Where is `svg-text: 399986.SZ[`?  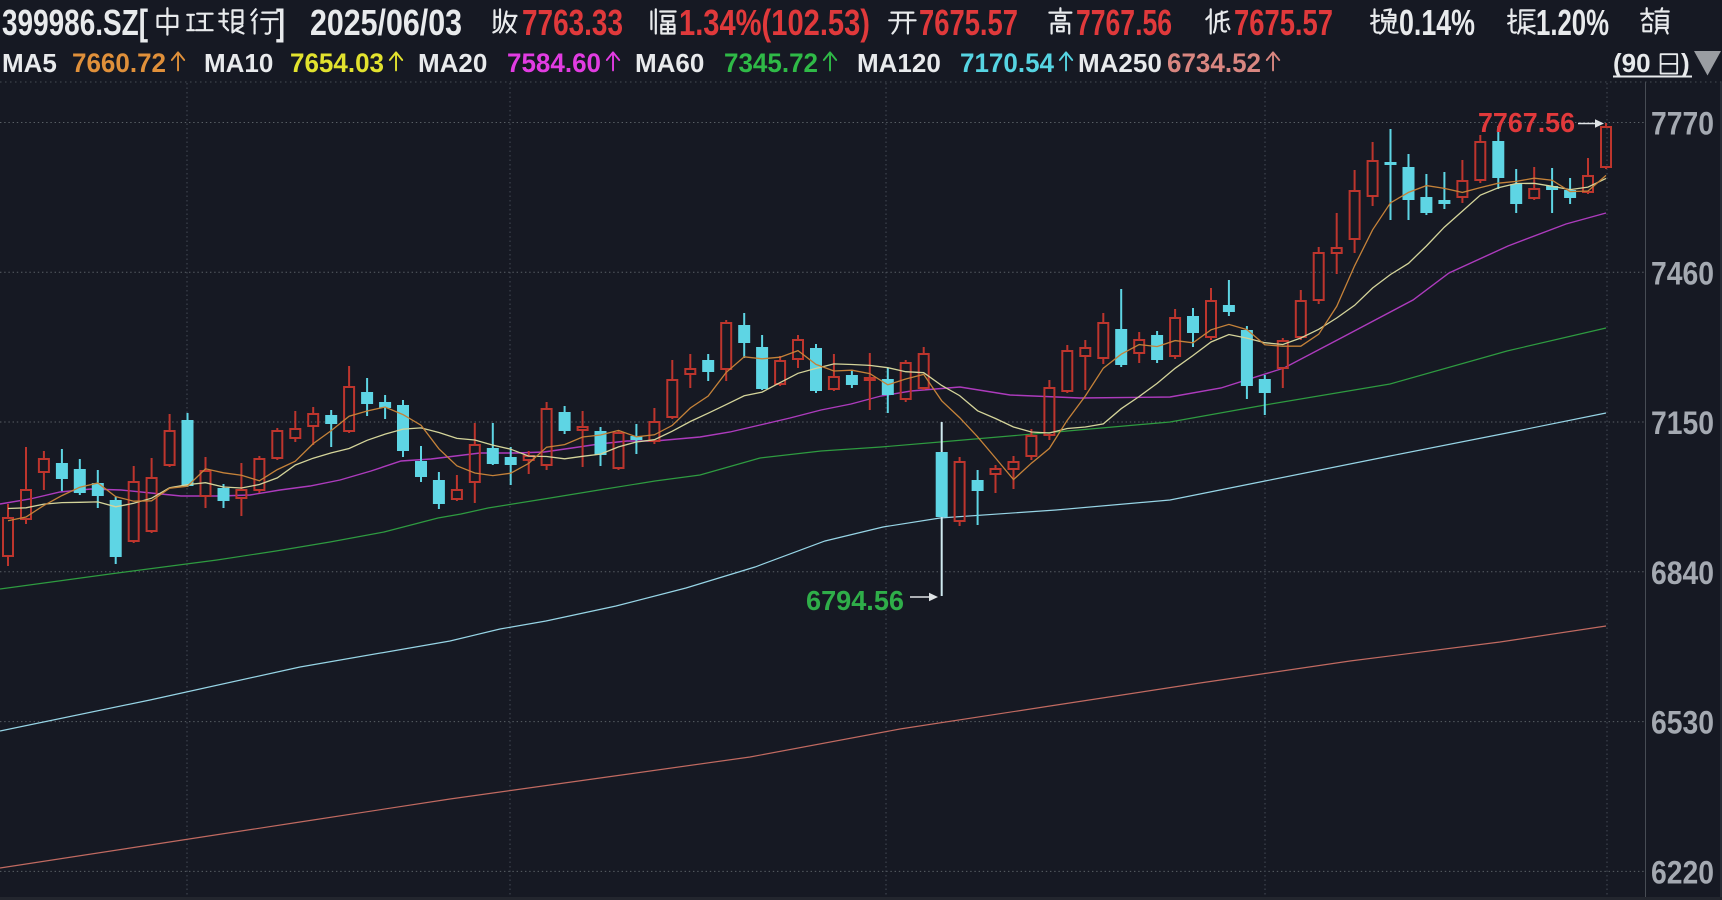 svg-text: 399986.SZ[ is located at coordinates (75, 22).